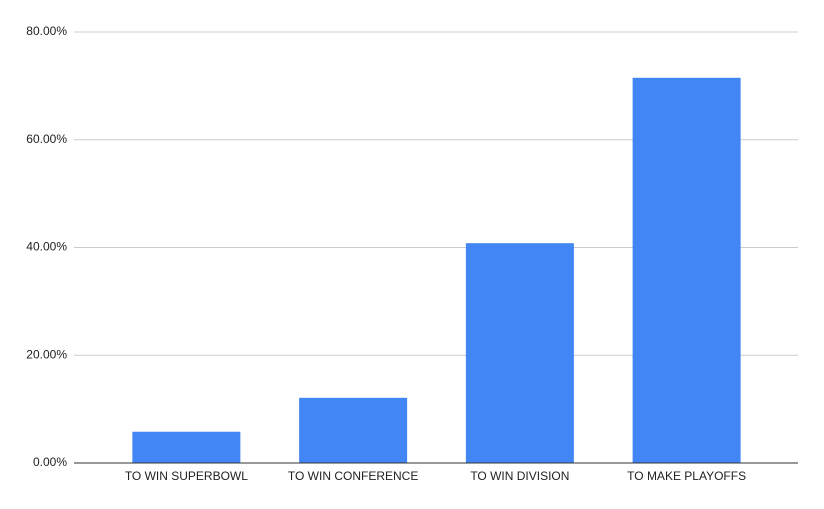  I want to click on x-tick-label: TO MAKE PLAYOFFS, so click(686, 476).